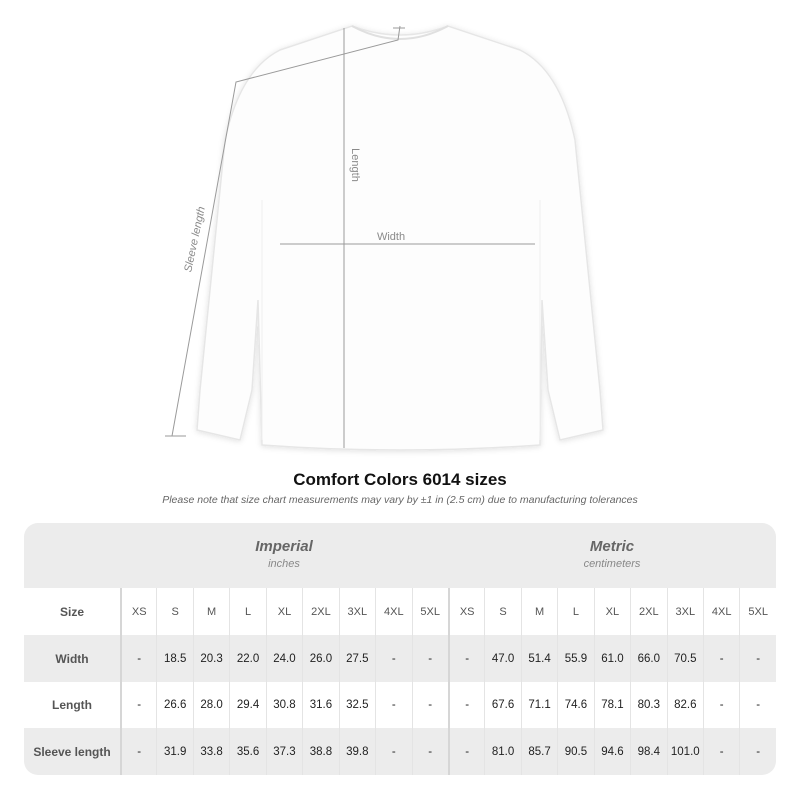  What do you see at coordinates (684, 611) in the screenshot?
I see `metric-size-3XL: 3XL` at bounding box center [684, 611].